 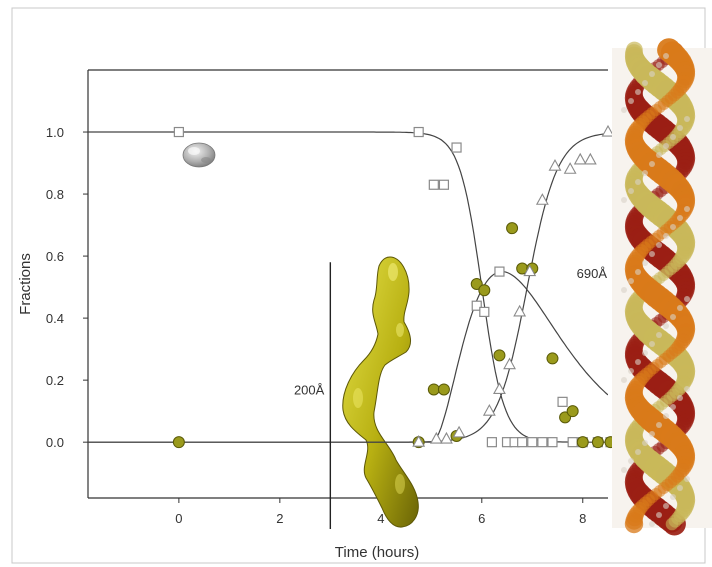 I want to click on y-tick-label: 0.8, so click(x=55, y=194).